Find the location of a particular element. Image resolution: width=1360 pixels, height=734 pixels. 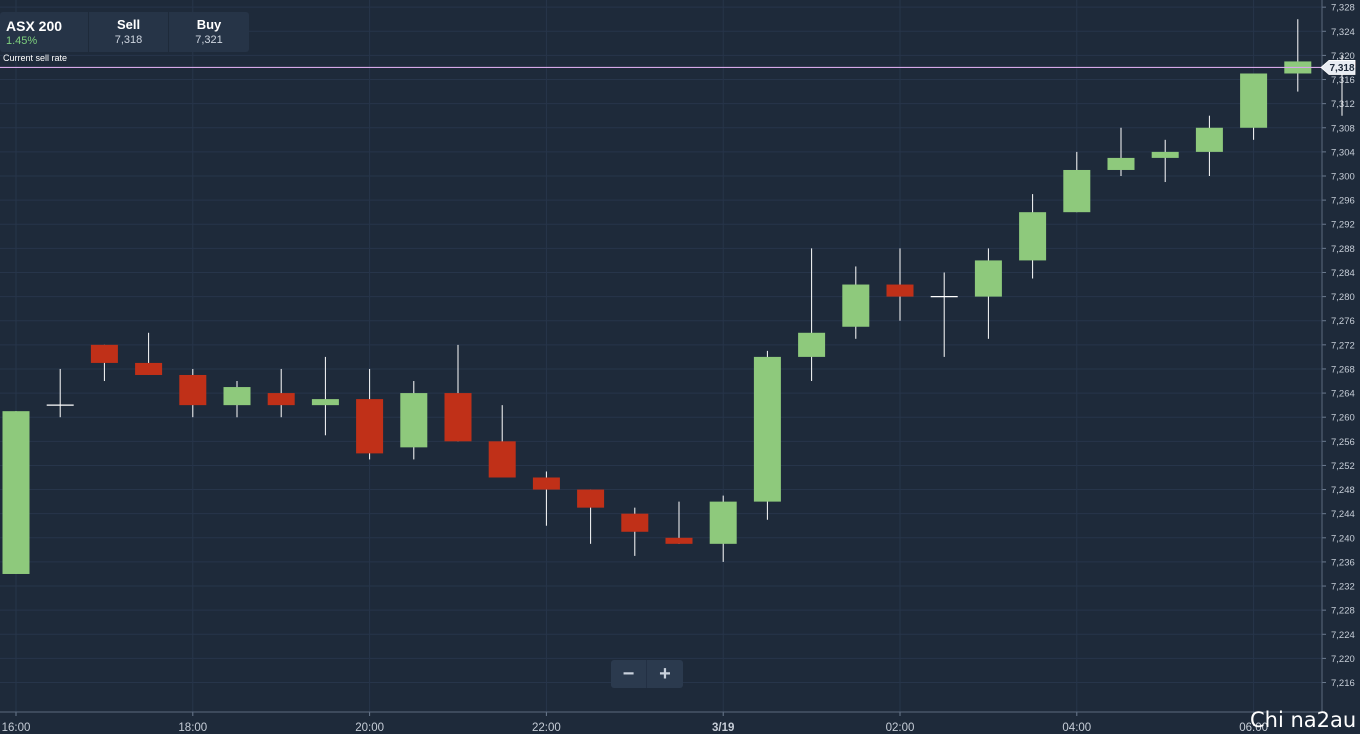

zoom-out-button: − is located at coordinates (629, 674).